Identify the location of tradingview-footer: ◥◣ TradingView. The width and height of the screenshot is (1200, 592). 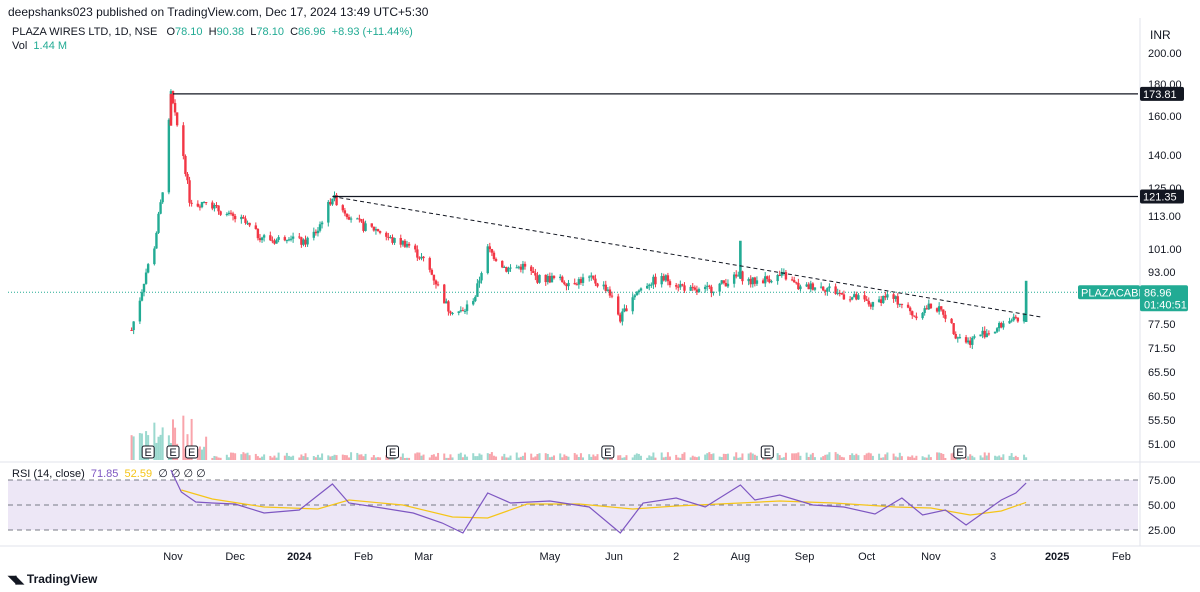
(52, 579).